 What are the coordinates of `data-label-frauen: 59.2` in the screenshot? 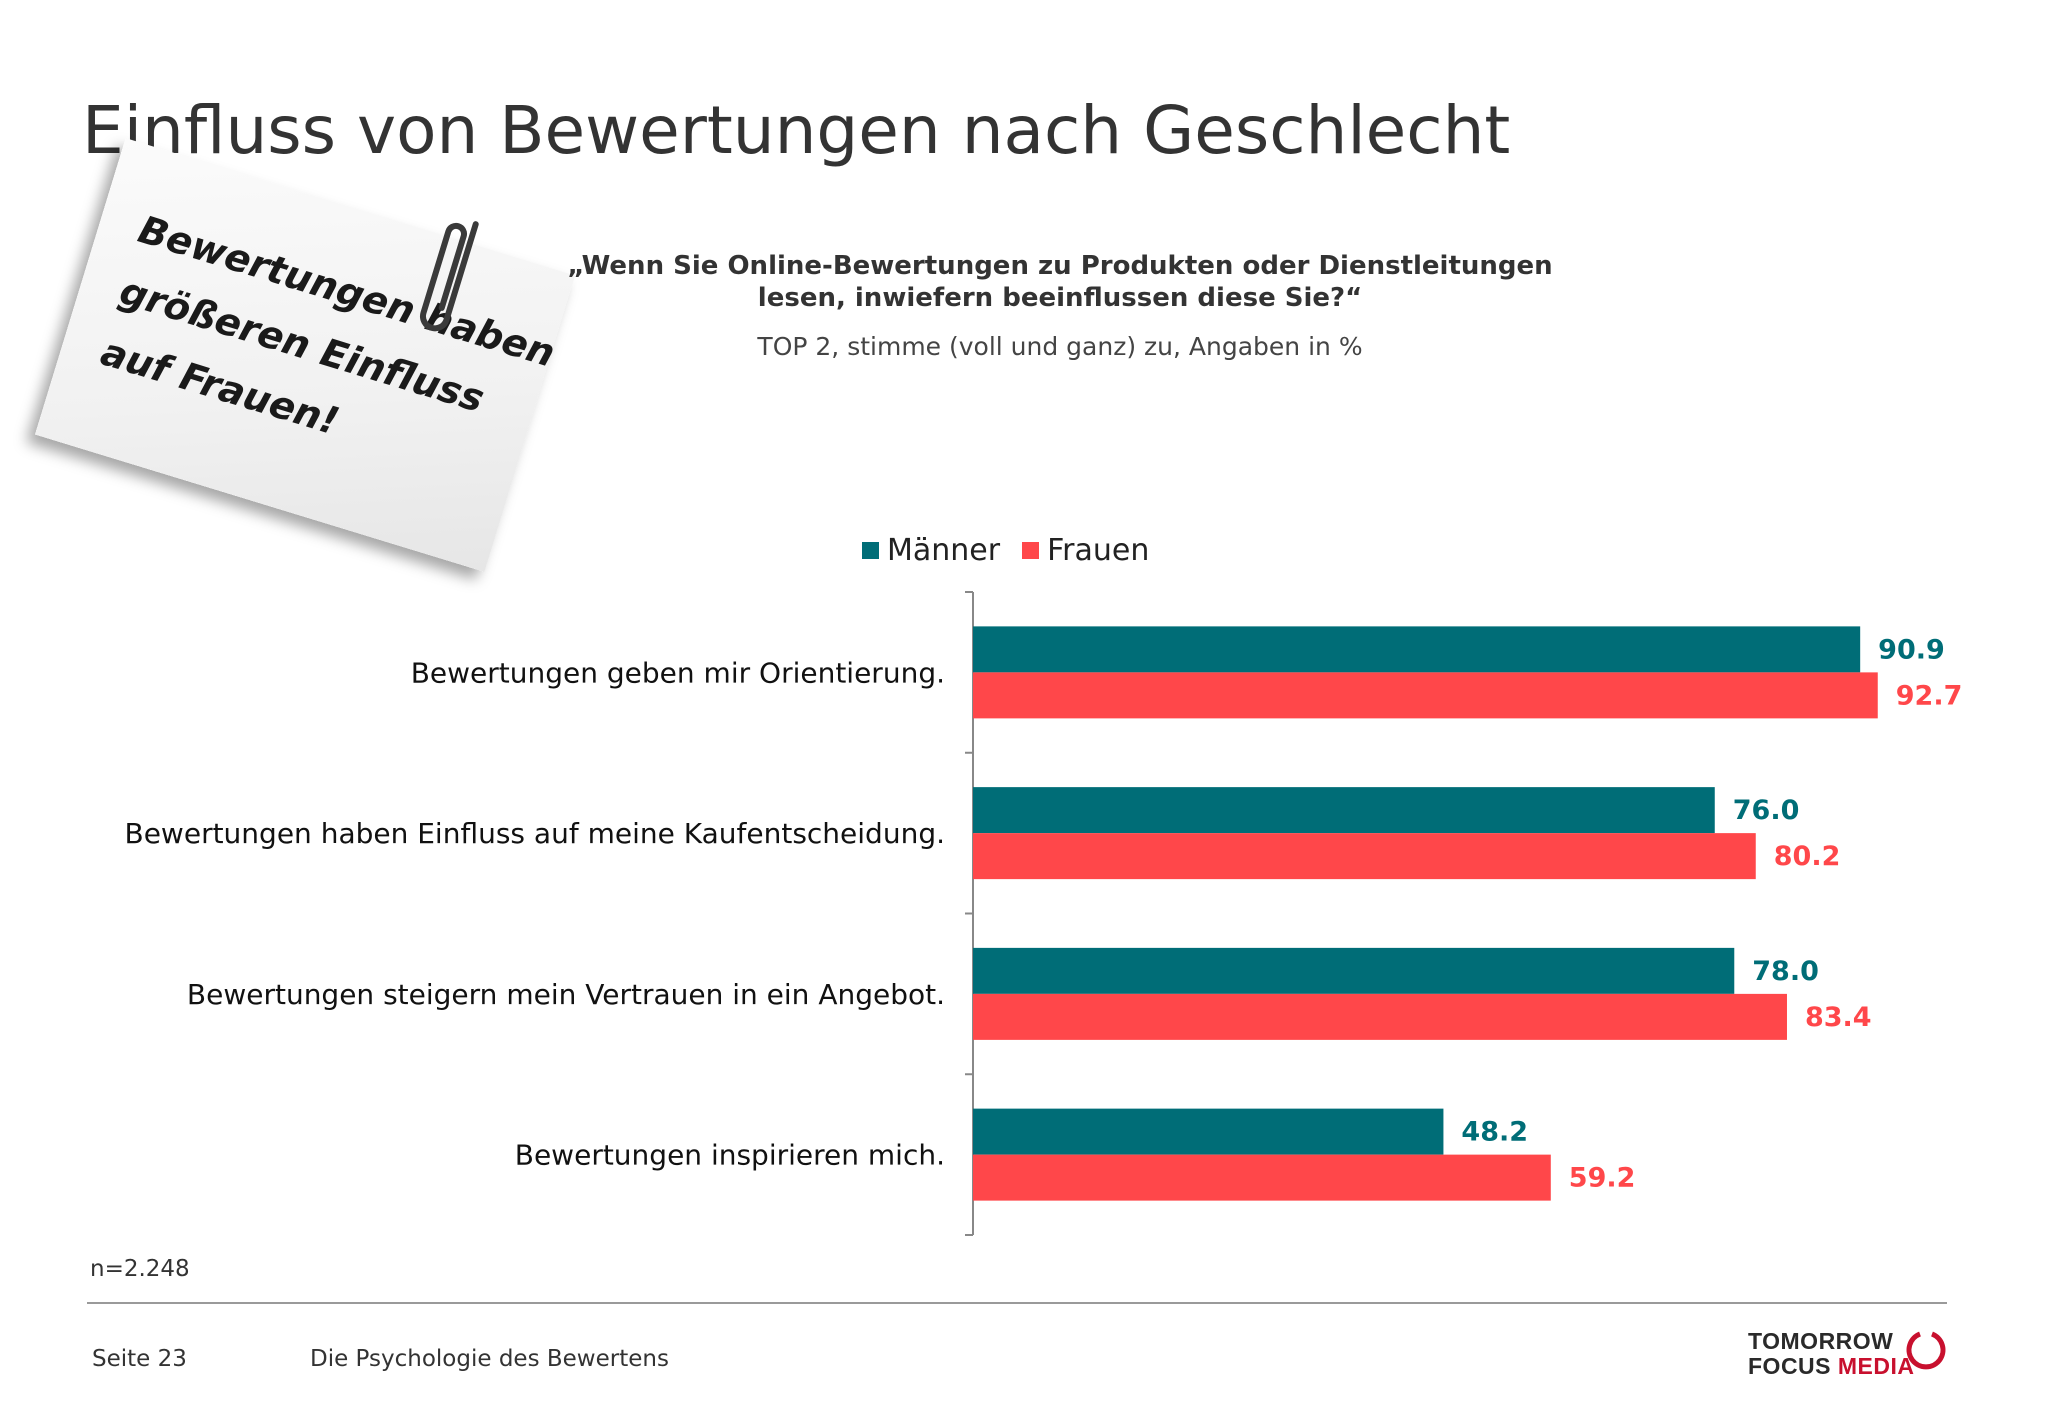 It's located at (1602, 1178).